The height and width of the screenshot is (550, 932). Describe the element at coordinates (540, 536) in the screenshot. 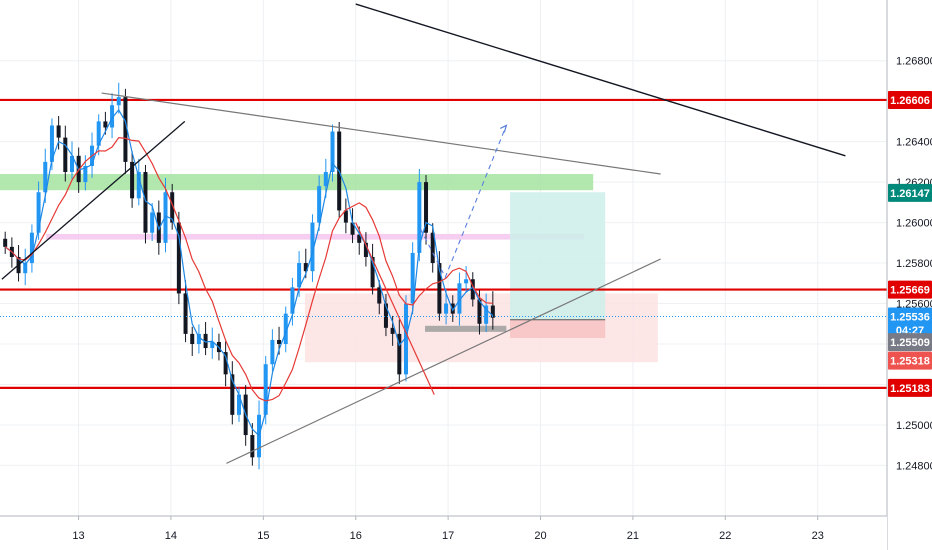

I see `time-tick-label: 20` at that location.